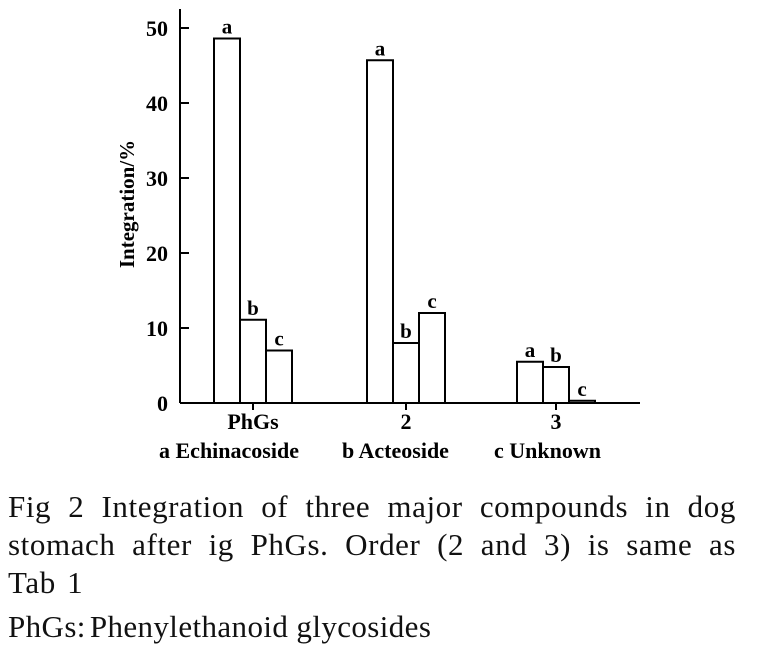 Image resolution: width=763 pixels, height=650 pixels. Describe the element at coordinates (157, 178) in the screenshot. I see `y-tick-label: 30` at that location.